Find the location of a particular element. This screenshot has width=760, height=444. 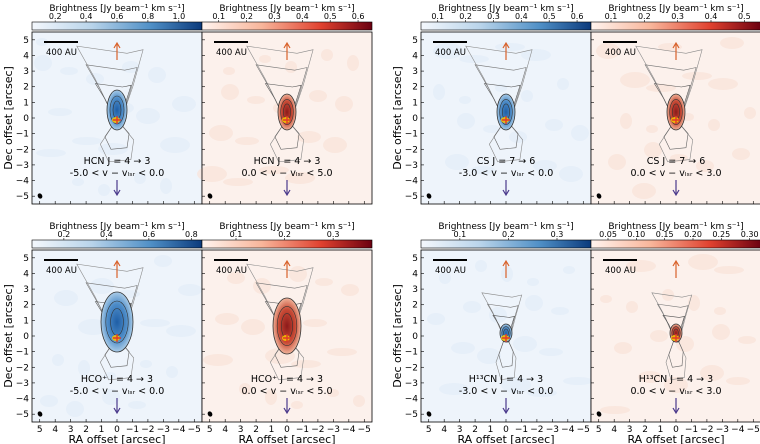

x-tick-label: 2 is located at coordinates (86, 430).